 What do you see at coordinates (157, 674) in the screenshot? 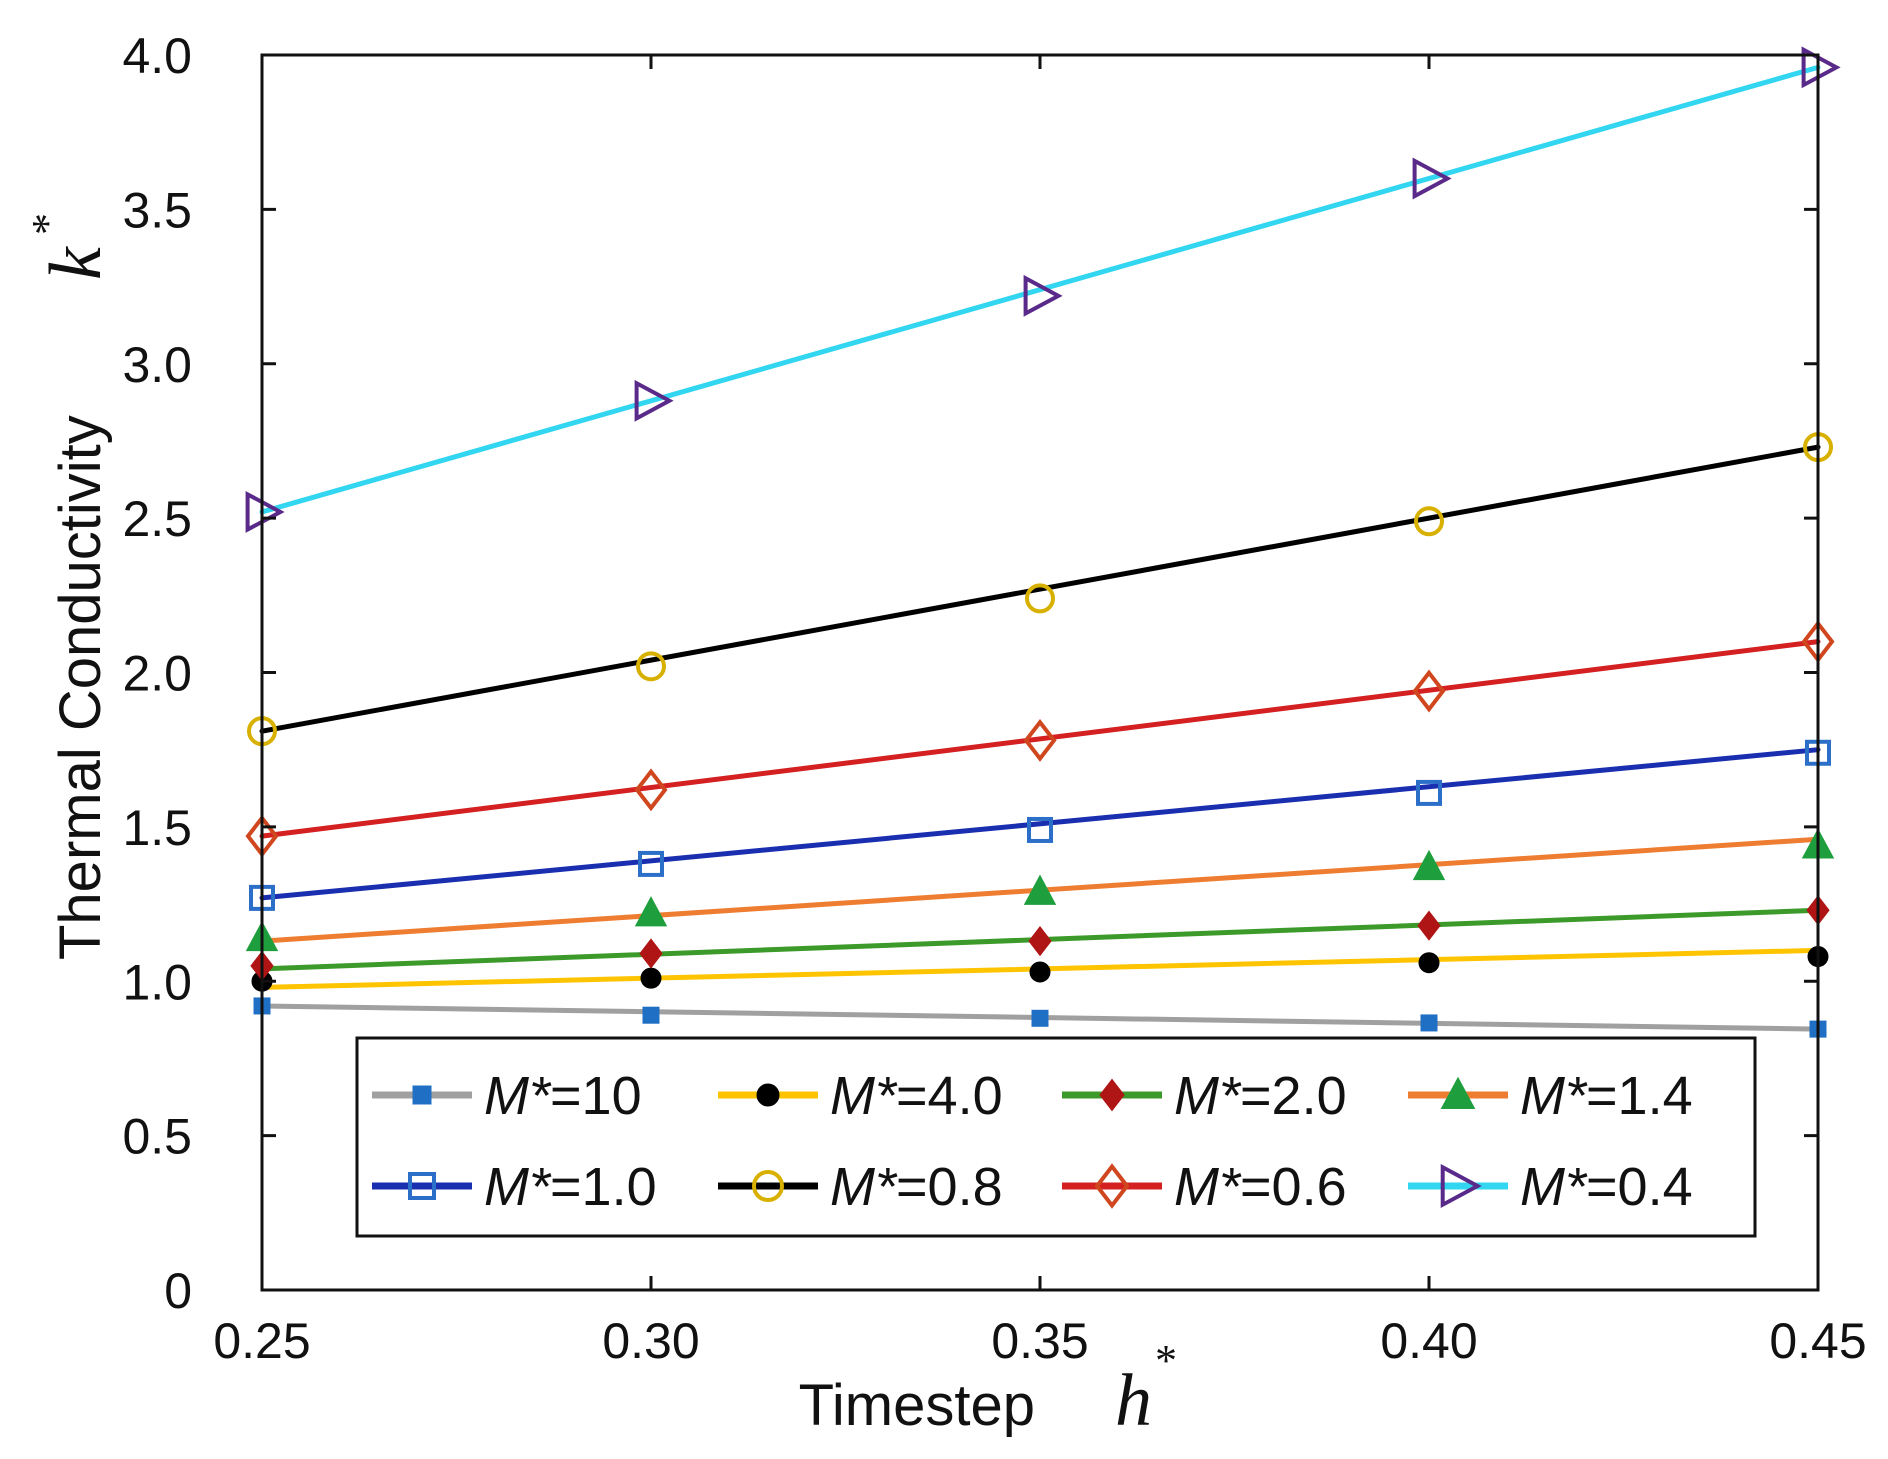
I see `y-tick-label: 2.0` at bounding box center [157, 674].